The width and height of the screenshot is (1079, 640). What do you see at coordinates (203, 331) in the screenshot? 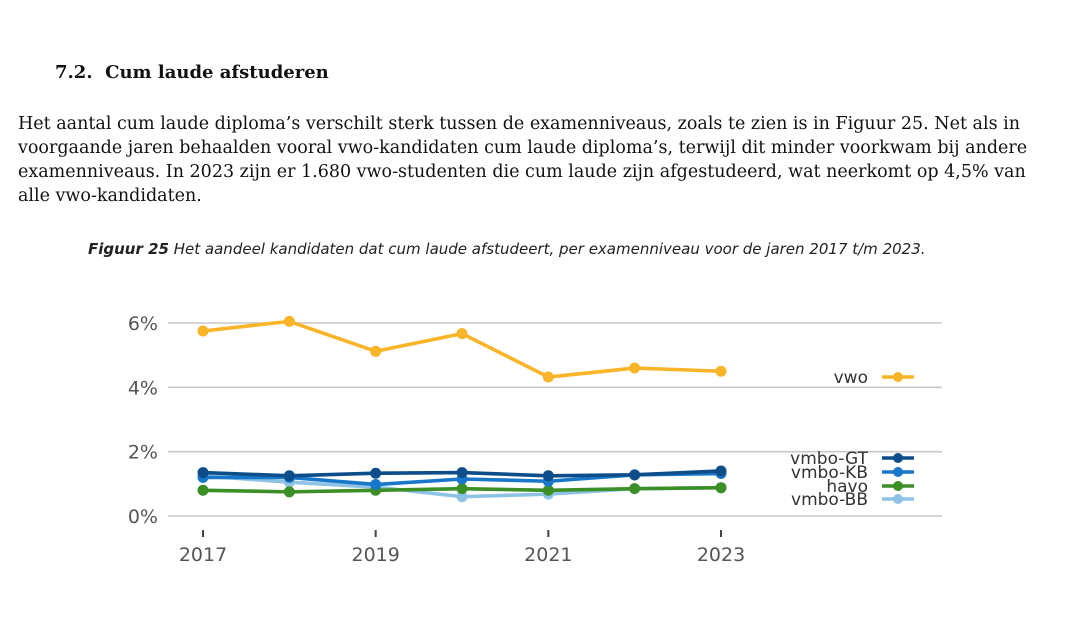
I see `point-vwo-2017` at bounding box center [203, 331].